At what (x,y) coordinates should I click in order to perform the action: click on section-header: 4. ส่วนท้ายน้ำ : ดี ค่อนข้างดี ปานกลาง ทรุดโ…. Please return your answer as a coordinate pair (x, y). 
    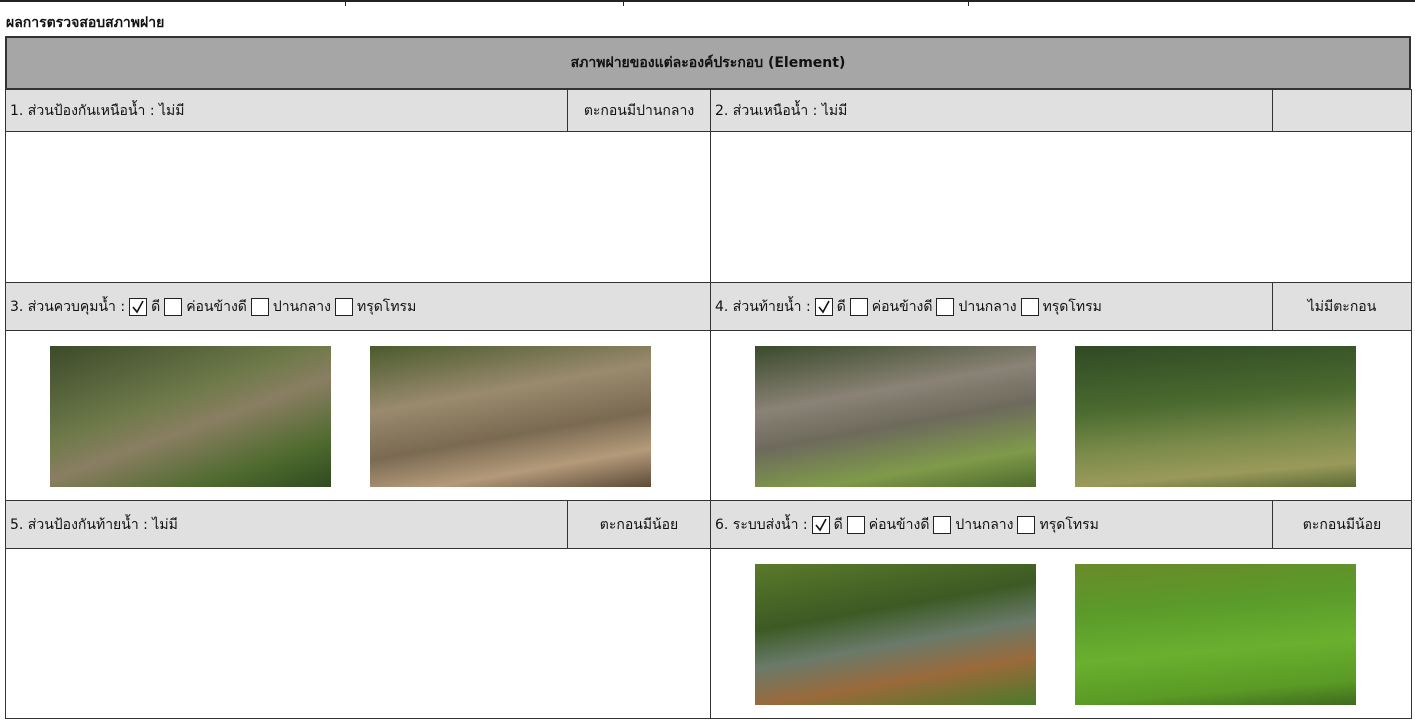
    Looking at the image, I should click on (991, 306).